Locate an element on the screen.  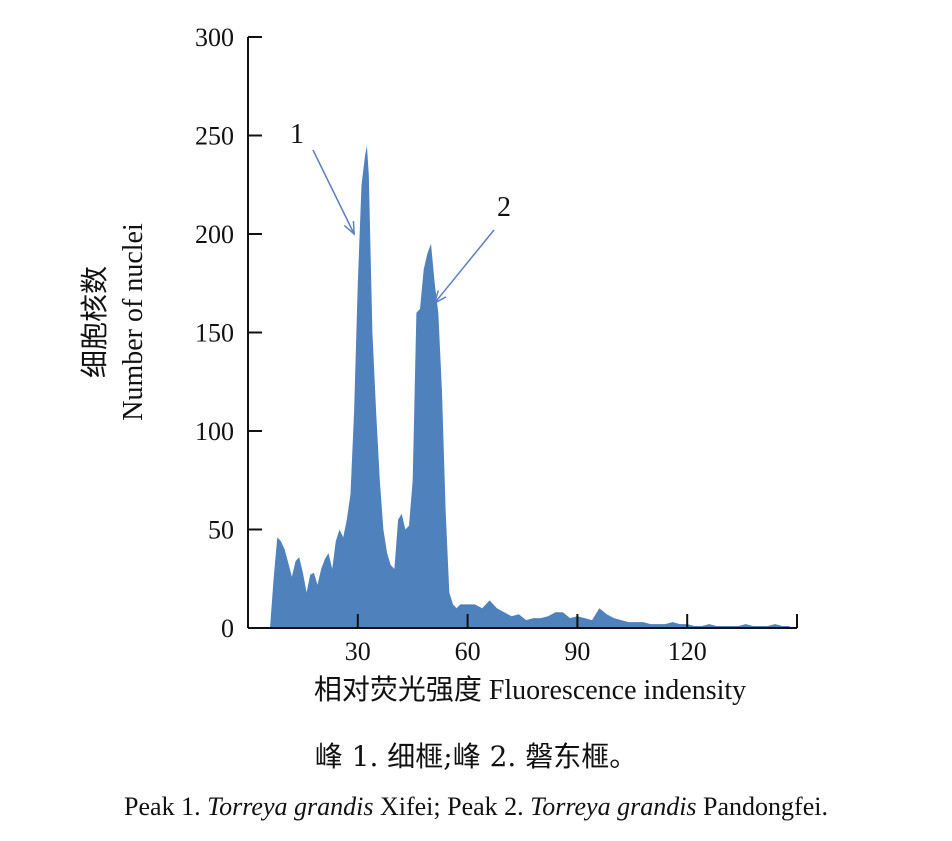
x-tick-label: 60 is located at coordinates (468, 651).